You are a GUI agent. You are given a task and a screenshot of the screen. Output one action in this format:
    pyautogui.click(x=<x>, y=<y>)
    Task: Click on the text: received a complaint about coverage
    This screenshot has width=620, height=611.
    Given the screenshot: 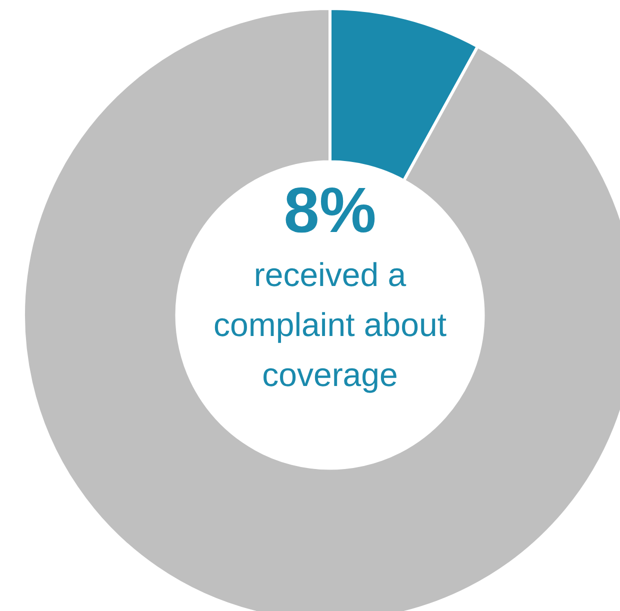 What is the action you would take?
    pyautogui.click(x=330, y=325)
    